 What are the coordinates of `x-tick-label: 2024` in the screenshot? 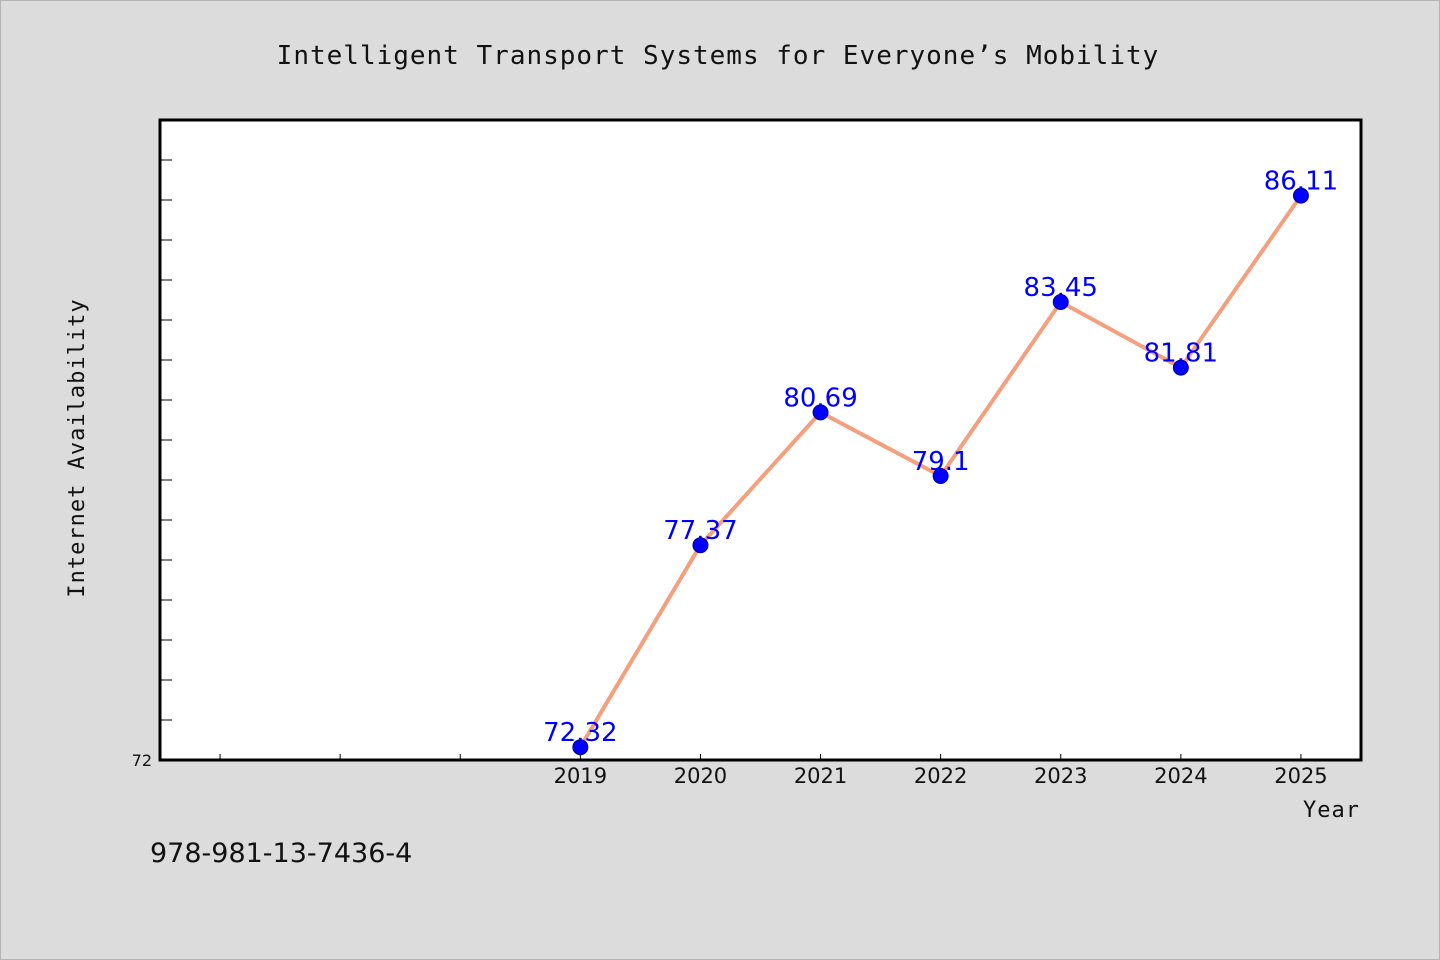 It's located at (1180, 776).